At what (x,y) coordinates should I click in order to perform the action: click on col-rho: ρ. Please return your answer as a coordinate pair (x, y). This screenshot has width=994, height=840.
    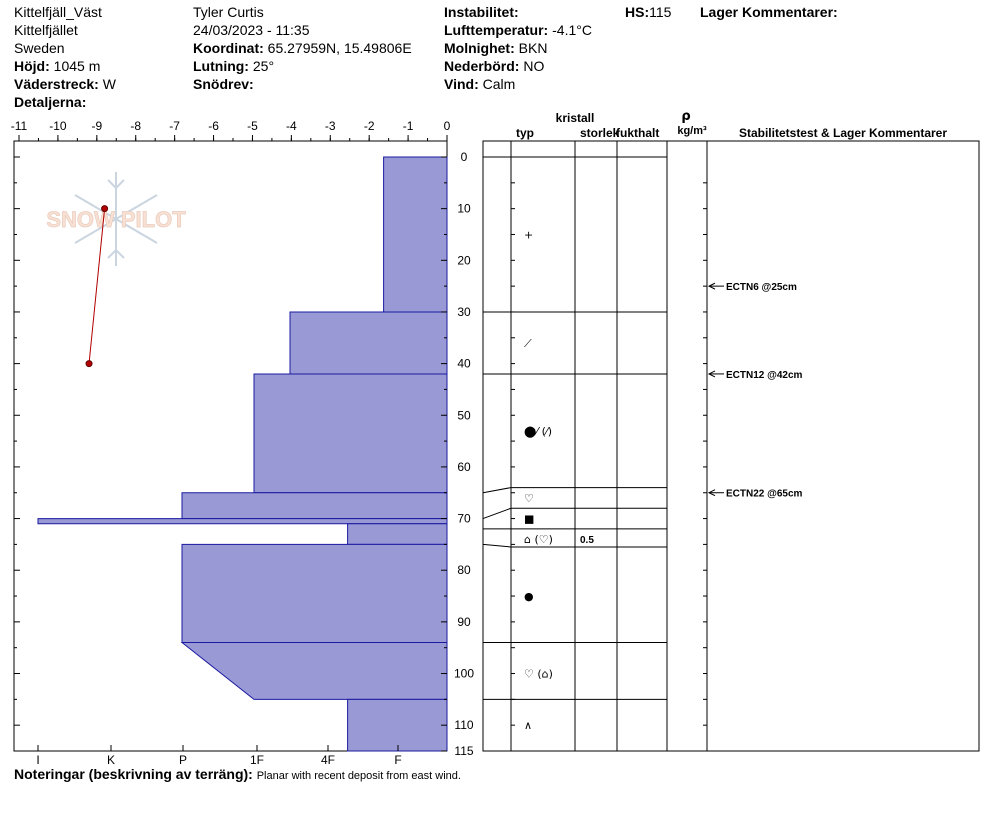
    Looking at the image, I should click on (685, 116).